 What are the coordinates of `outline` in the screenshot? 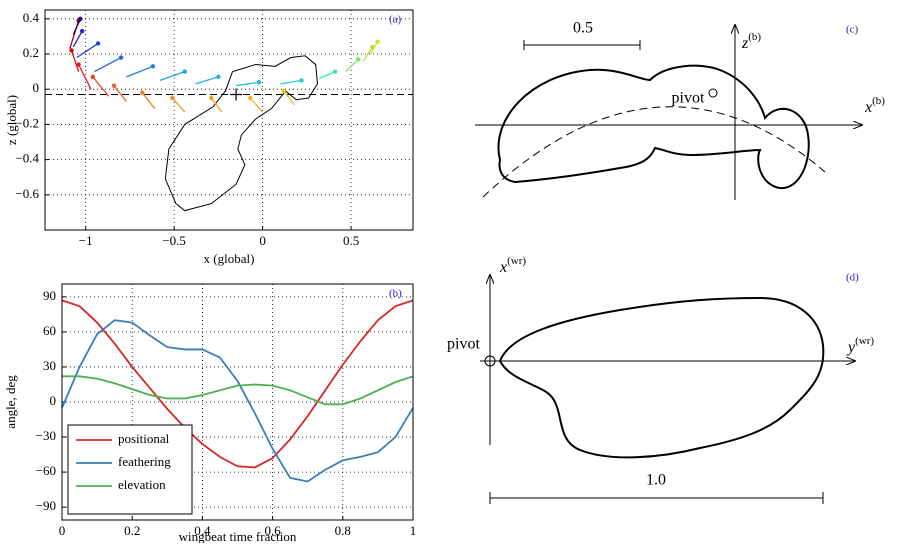 It's located at (241, 133).